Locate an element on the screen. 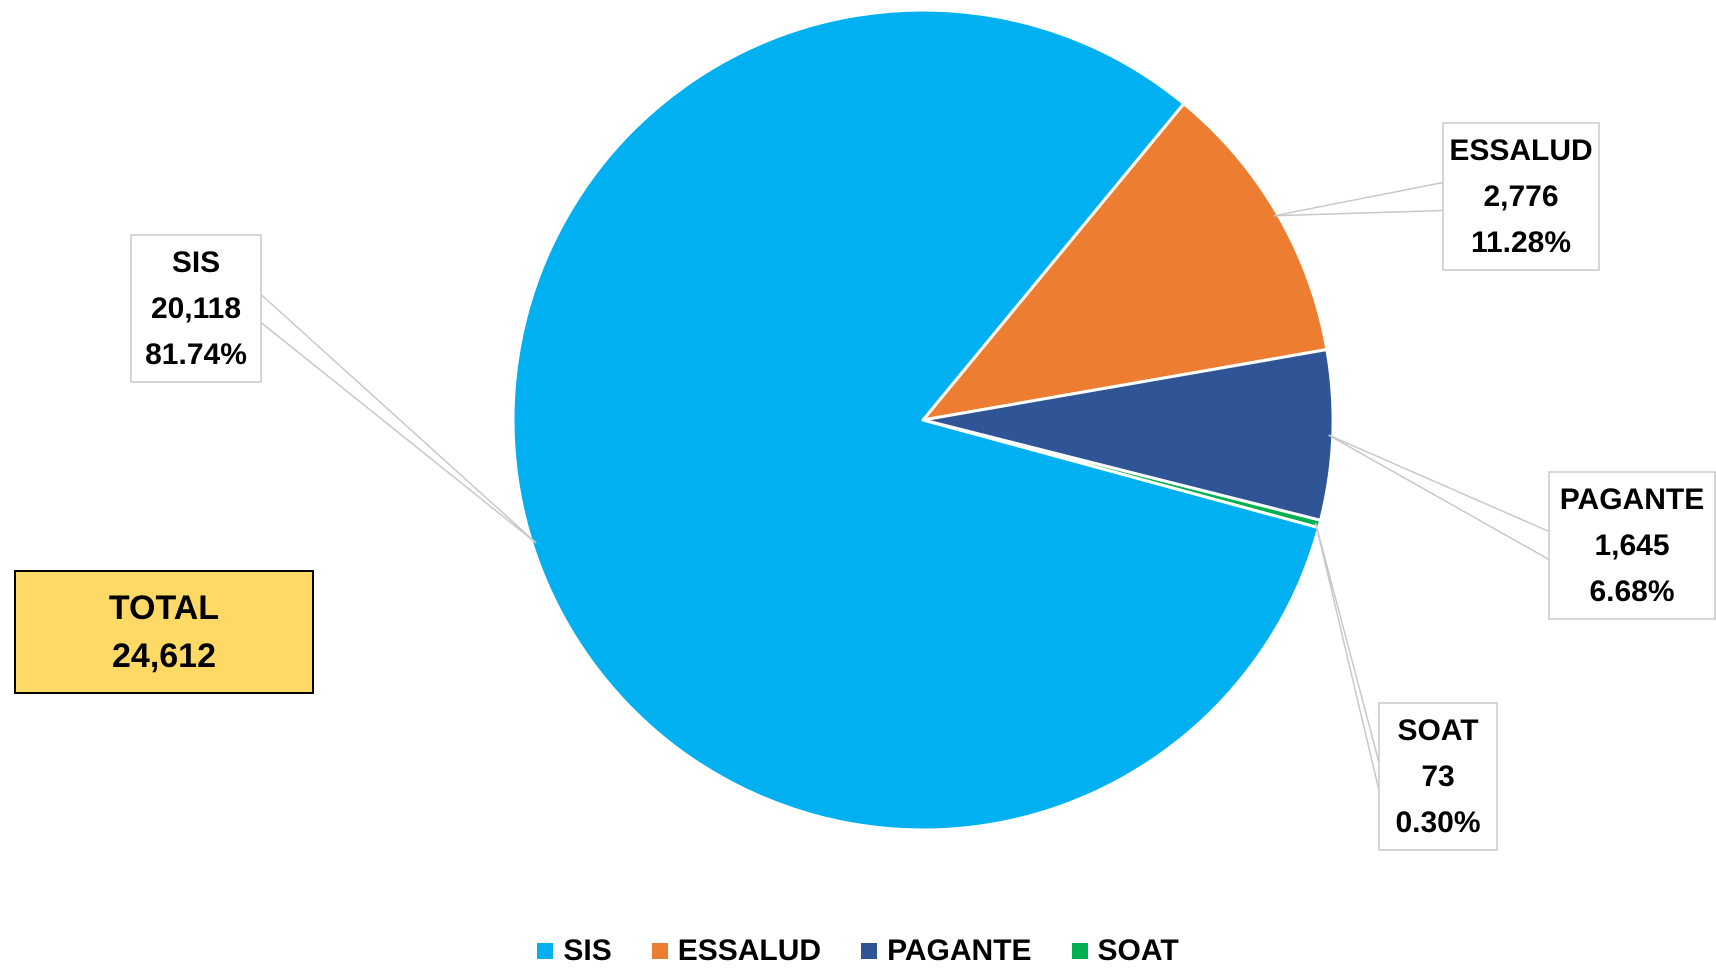 Image resolution: width=1716 pixels, height=980 pixels. data-label-essalud-value: 2,776 is located at coordinates (1520, 196).